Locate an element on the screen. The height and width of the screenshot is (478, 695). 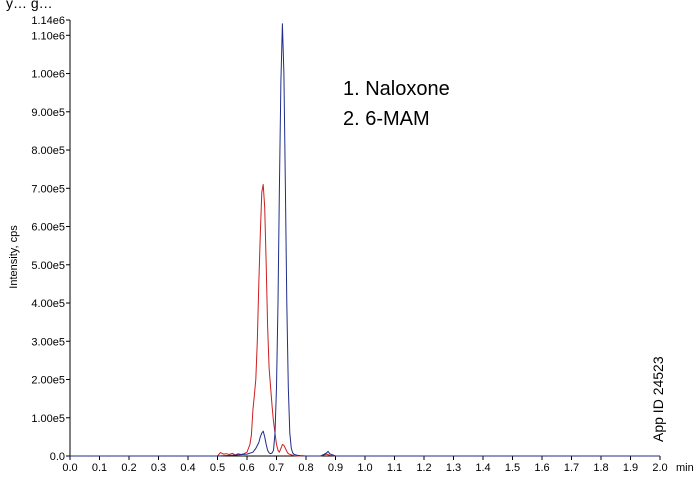
x-axis-unit-label: min is located at coordinates (685, 468).